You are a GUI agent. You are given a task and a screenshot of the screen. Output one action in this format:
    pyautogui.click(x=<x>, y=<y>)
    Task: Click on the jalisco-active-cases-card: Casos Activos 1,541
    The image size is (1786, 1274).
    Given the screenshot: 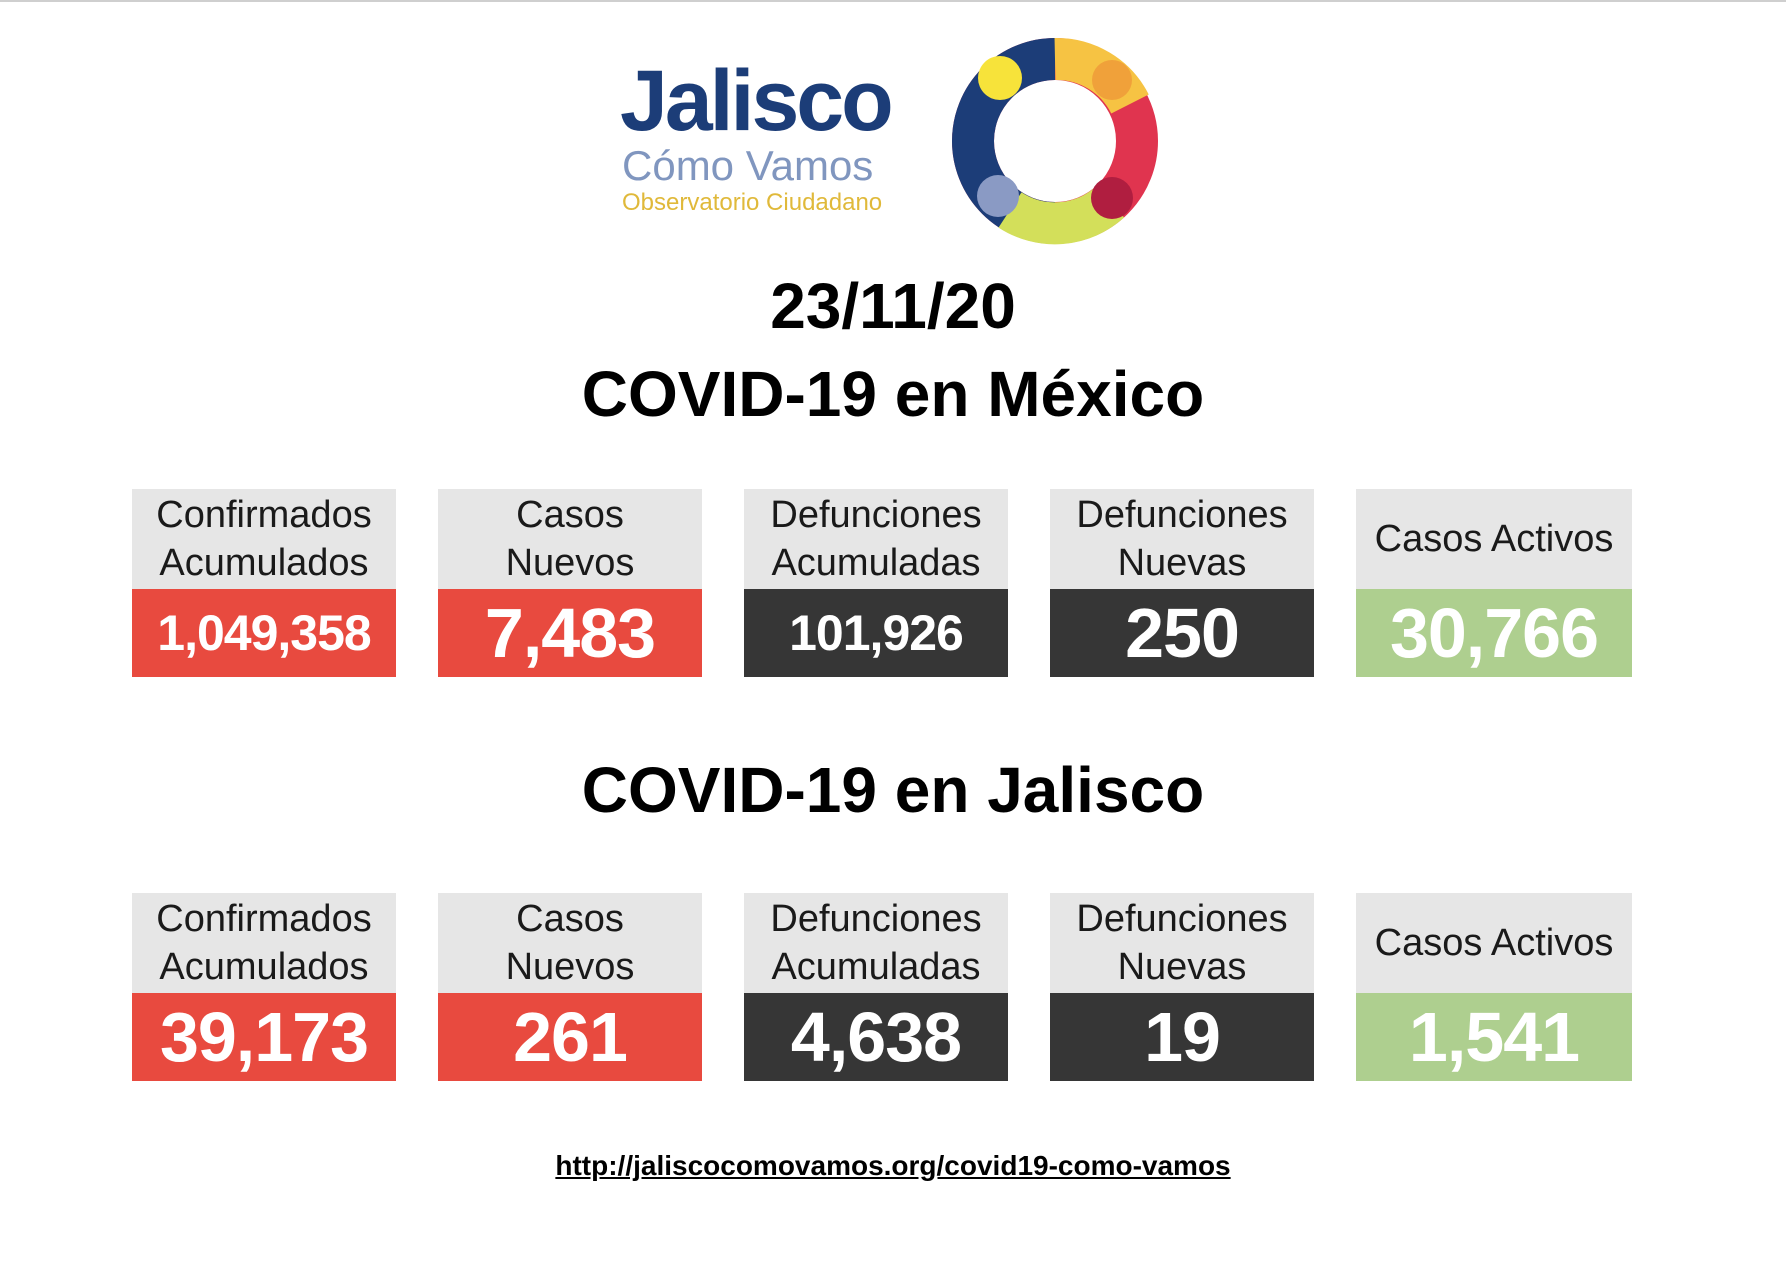 What is the action you would take?
    pyautogui.click(x=1494, y=987)
    